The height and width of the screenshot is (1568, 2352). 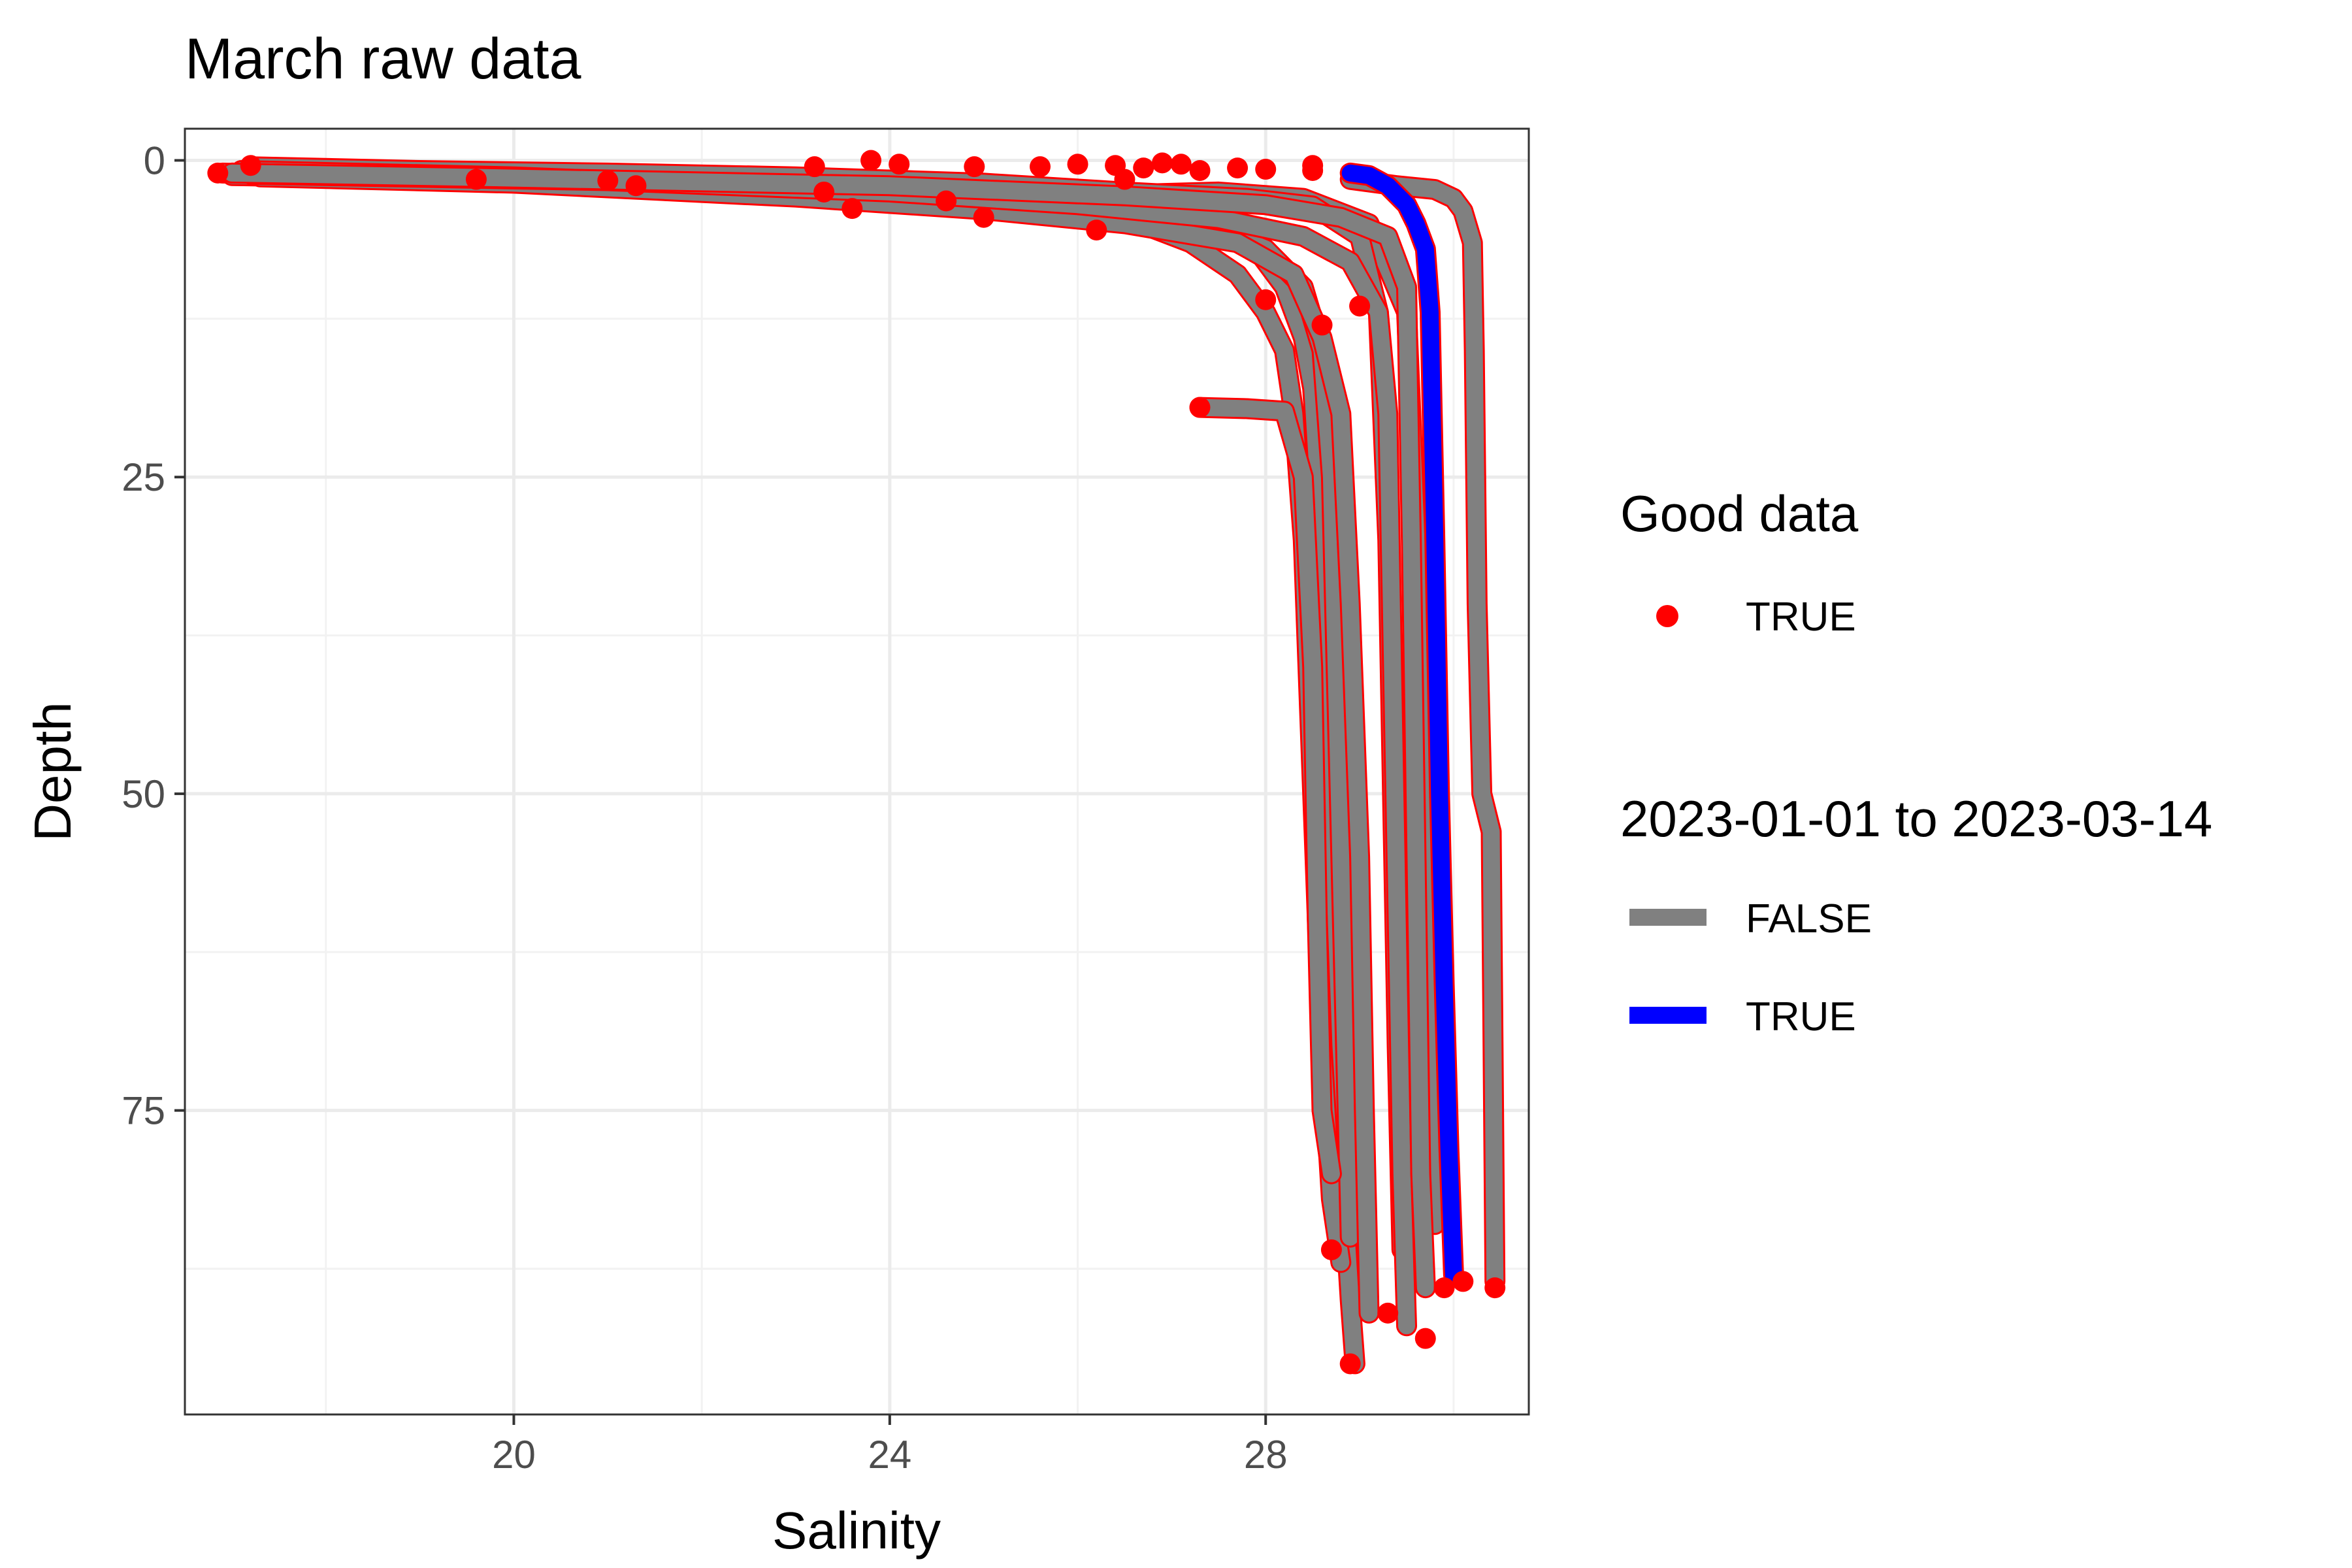 What do you see at coordinates (53, 771) in the screenshot?
I see `y-axis-title: Depth` at bounding box center [53, 771].